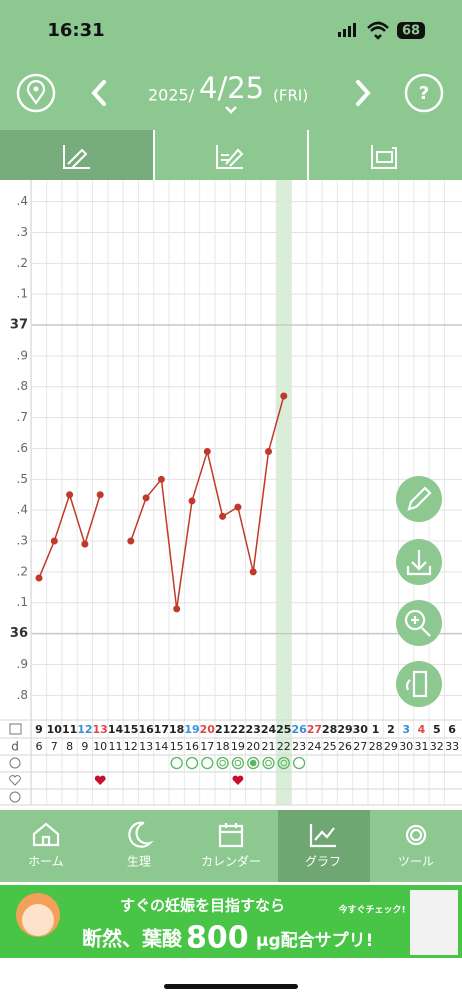 This screenshot has width=462, height=1000. Describe the element at coordinates (98, 93) in the screenshot. I see `prev-button` at that location.